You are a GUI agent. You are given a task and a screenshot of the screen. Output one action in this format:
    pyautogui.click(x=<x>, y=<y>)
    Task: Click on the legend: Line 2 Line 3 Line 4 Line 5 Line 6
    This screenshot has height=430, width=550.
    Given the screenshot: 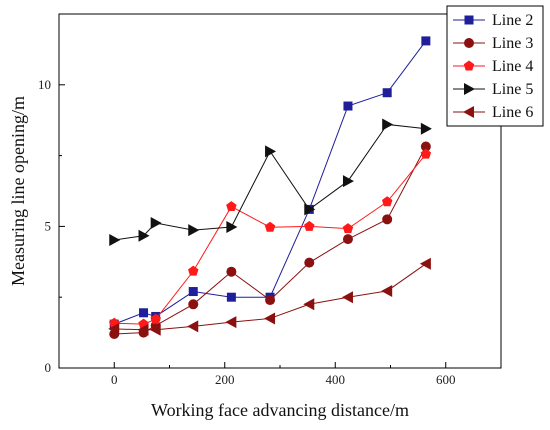 What is the action you would take?
    pyautogui.click(x=495, y=66)
    